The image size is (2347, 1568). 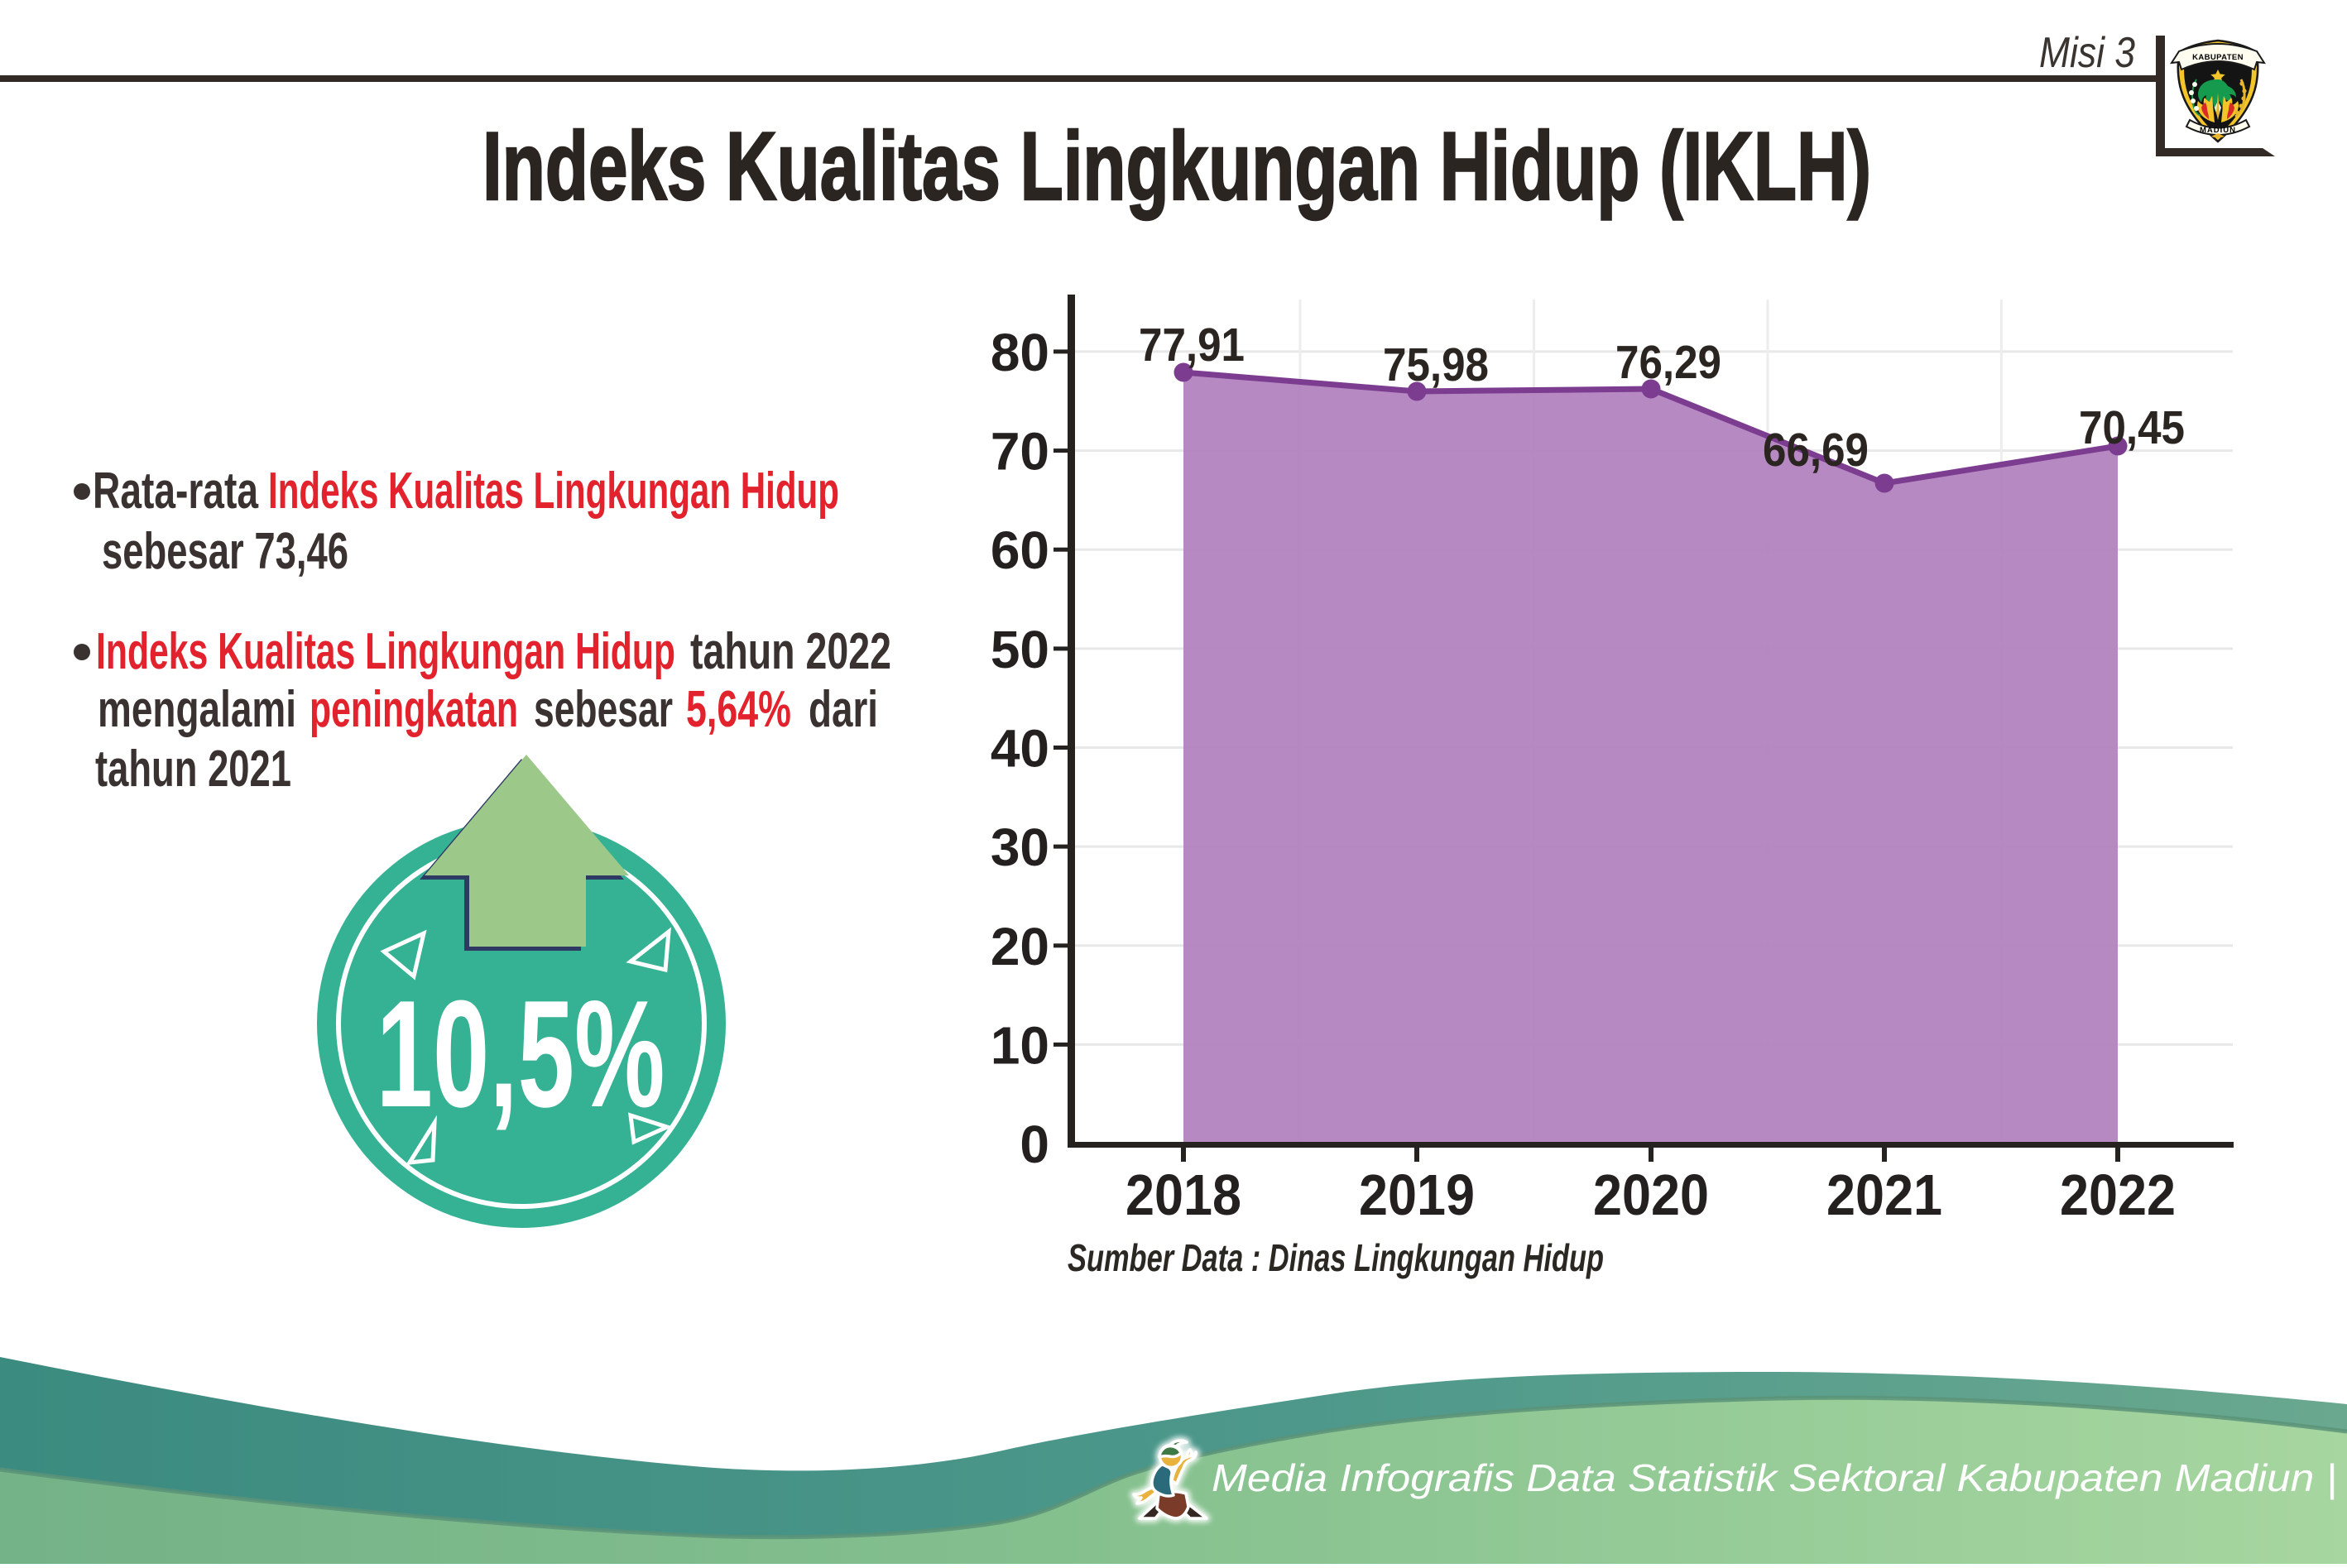 What do you see at coordinates (2218, 131) in the screenshot?
I see `svg-text: MADIUN` at bounding box center [2218, 131].